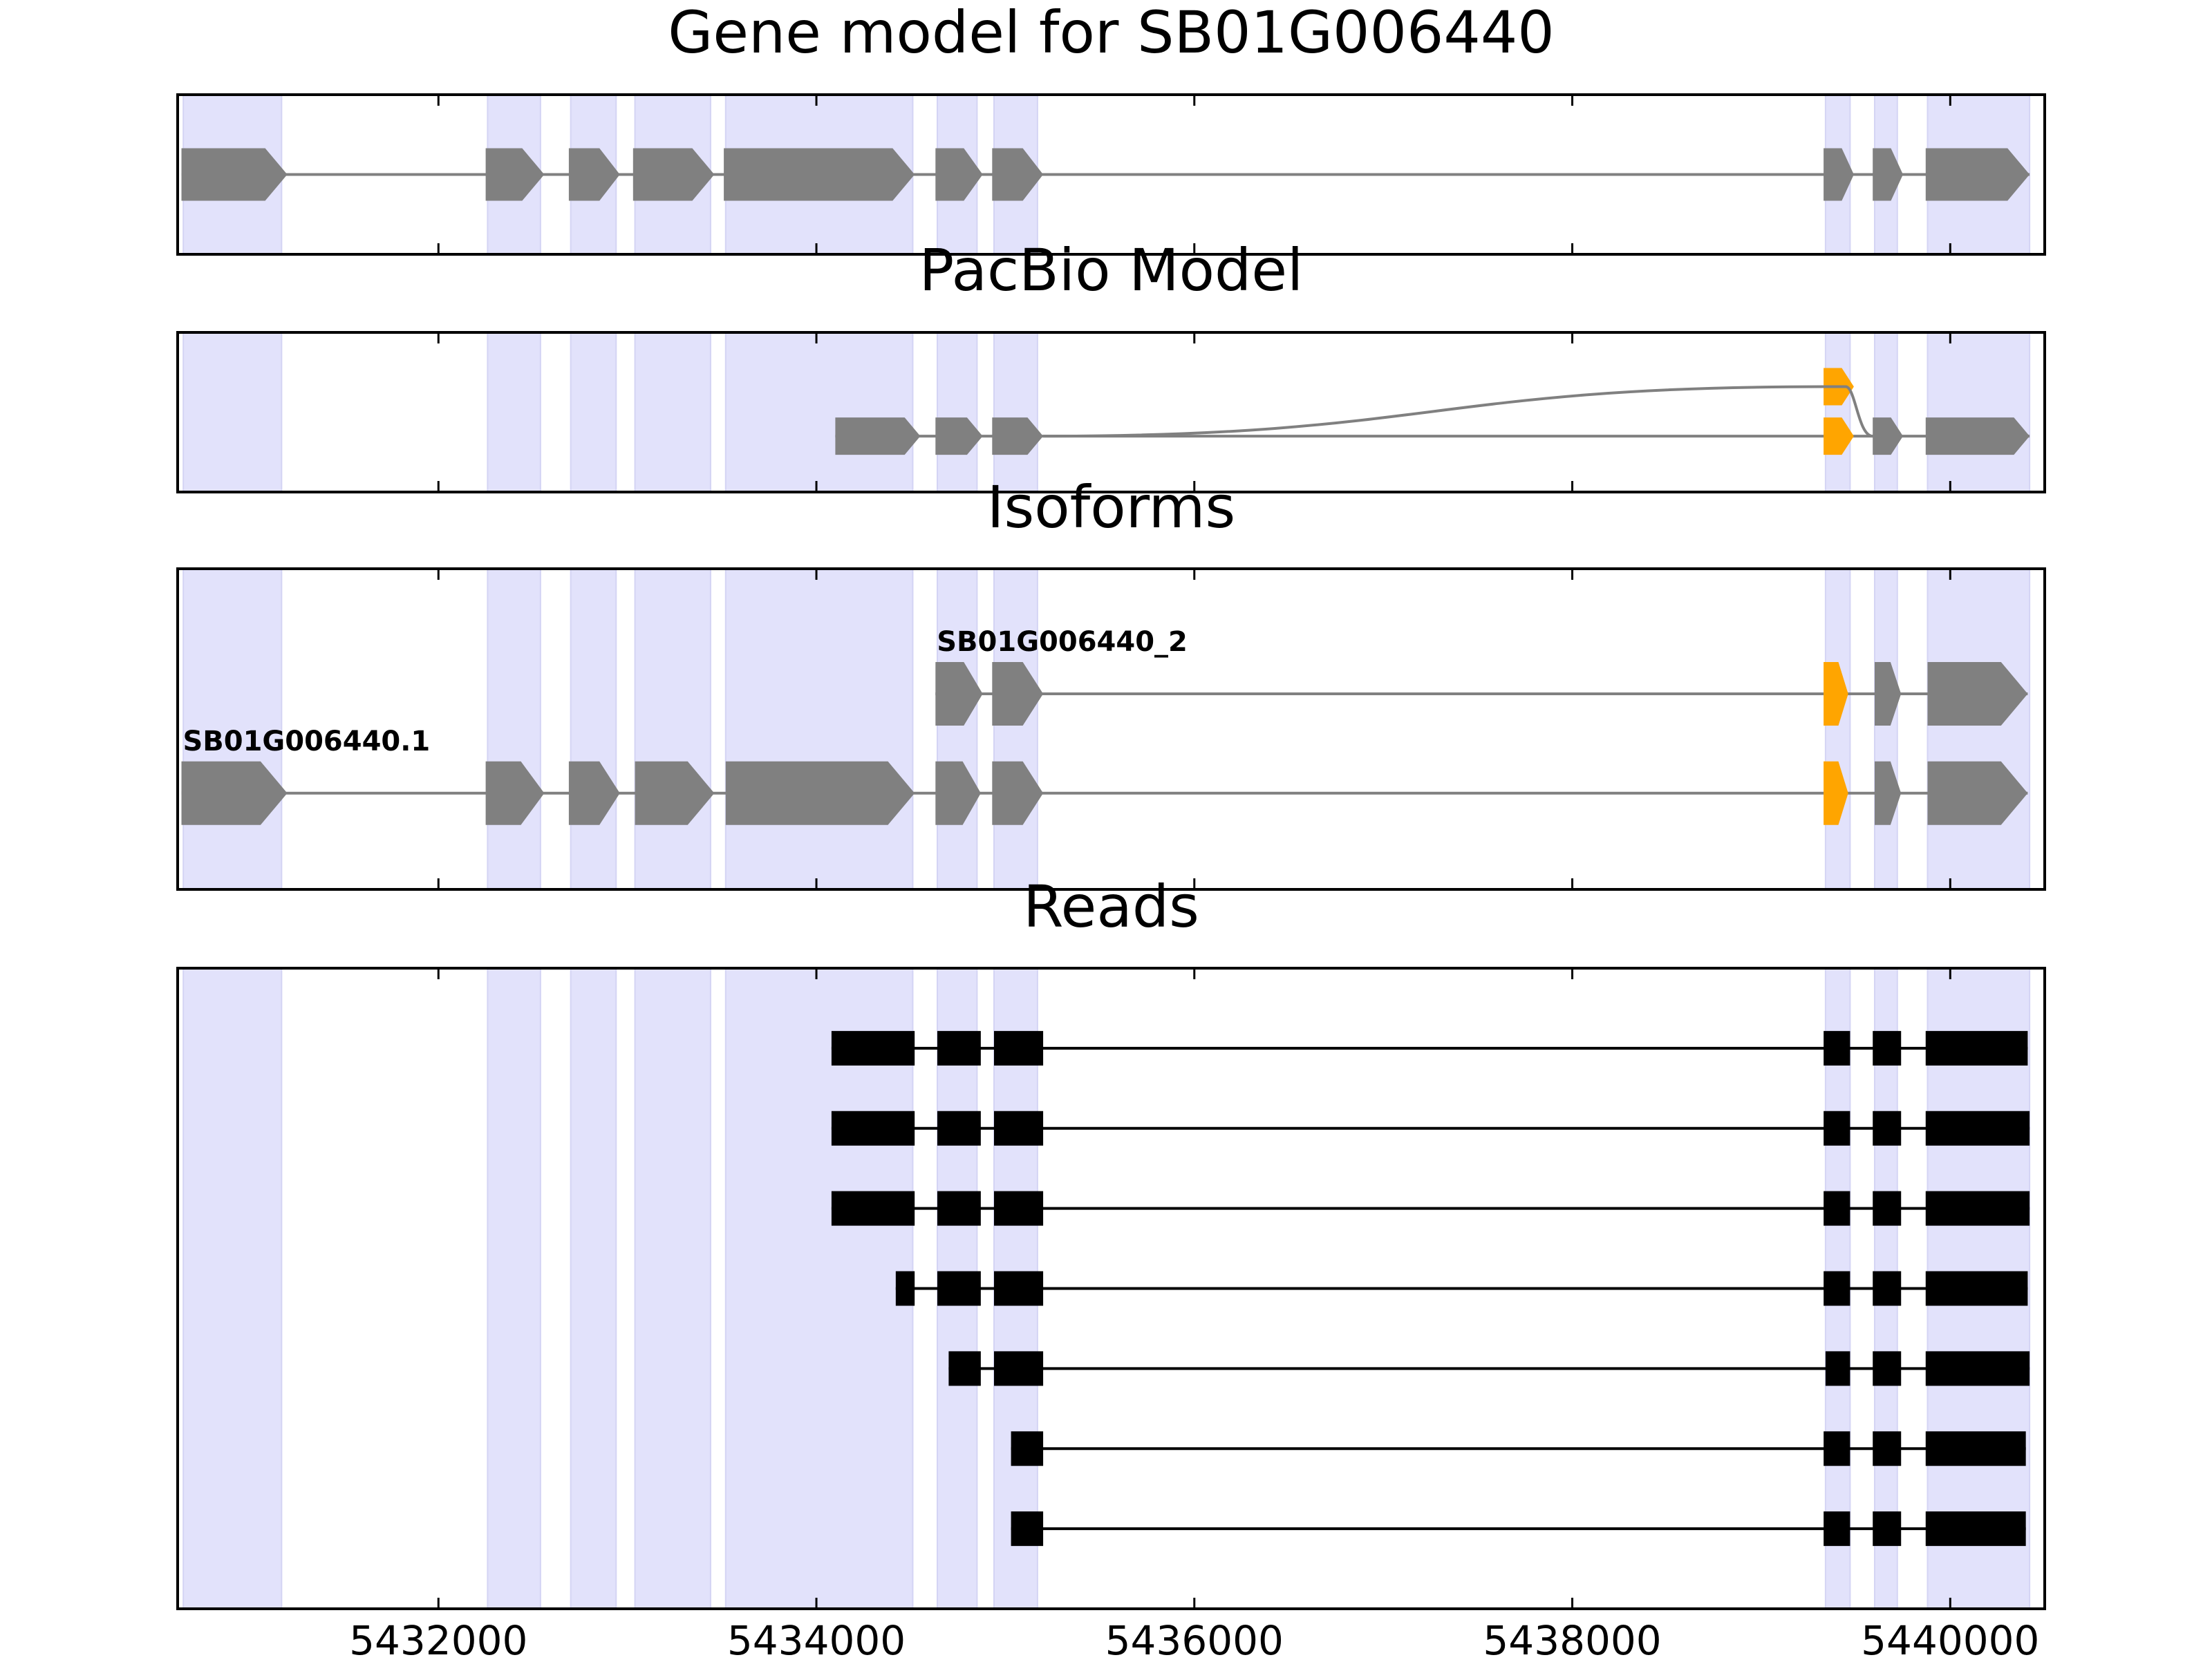 This screenshot has width=2212, height=1662. I want to click on isoform-label-2: SB01G006440_2, so click(1063, 642).